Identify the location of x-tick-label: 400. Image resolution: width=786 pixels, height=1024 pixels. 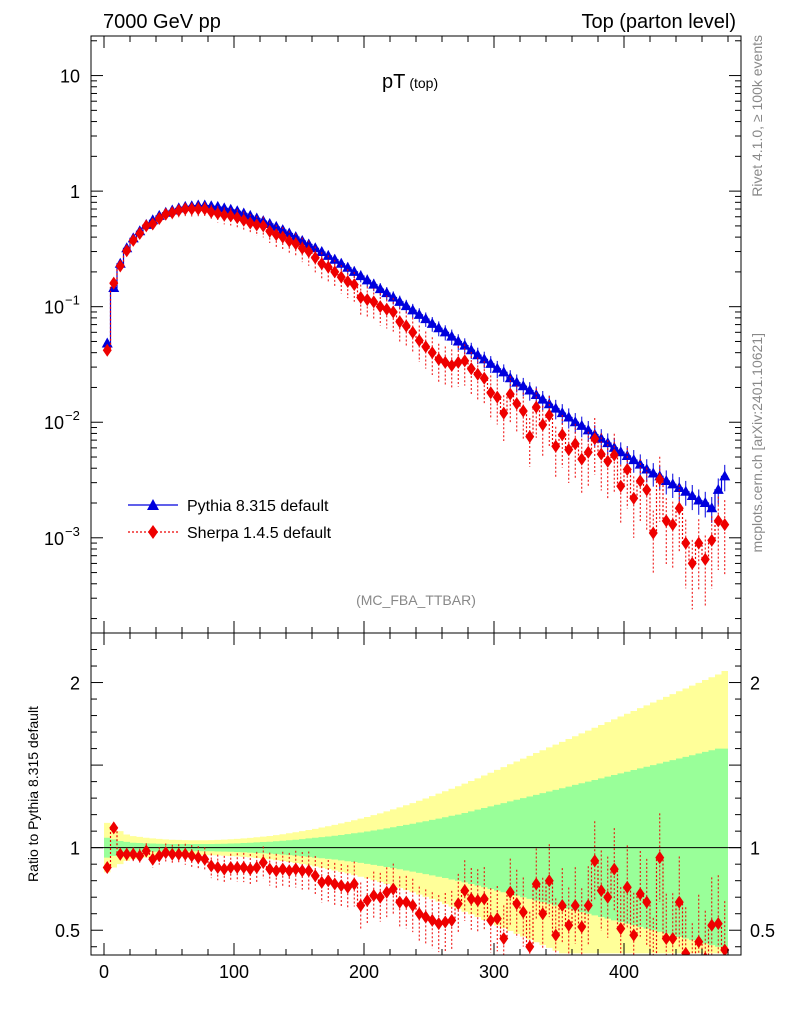
(624, 972).